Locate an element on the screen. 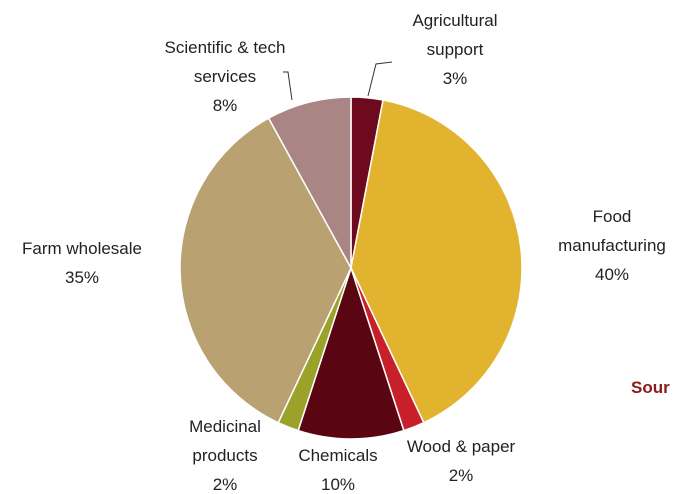 The image size is (680, 494). value-label: 40% is located at coordinates (612, 274).